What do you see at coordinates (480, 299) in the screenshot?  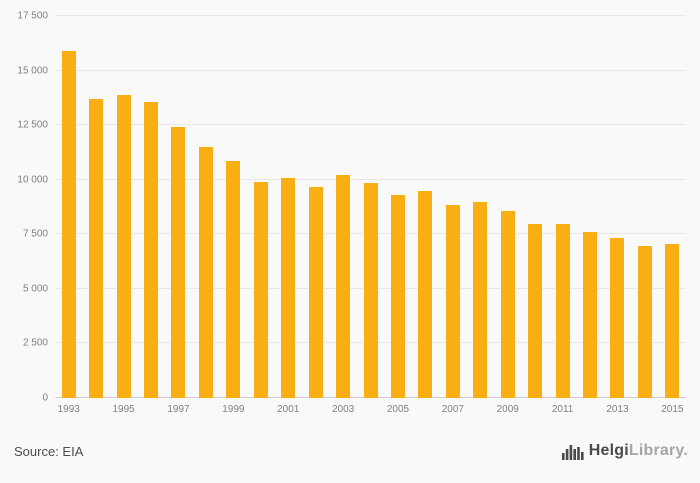 I see `bar-2008` at bounding box center [480, 299].